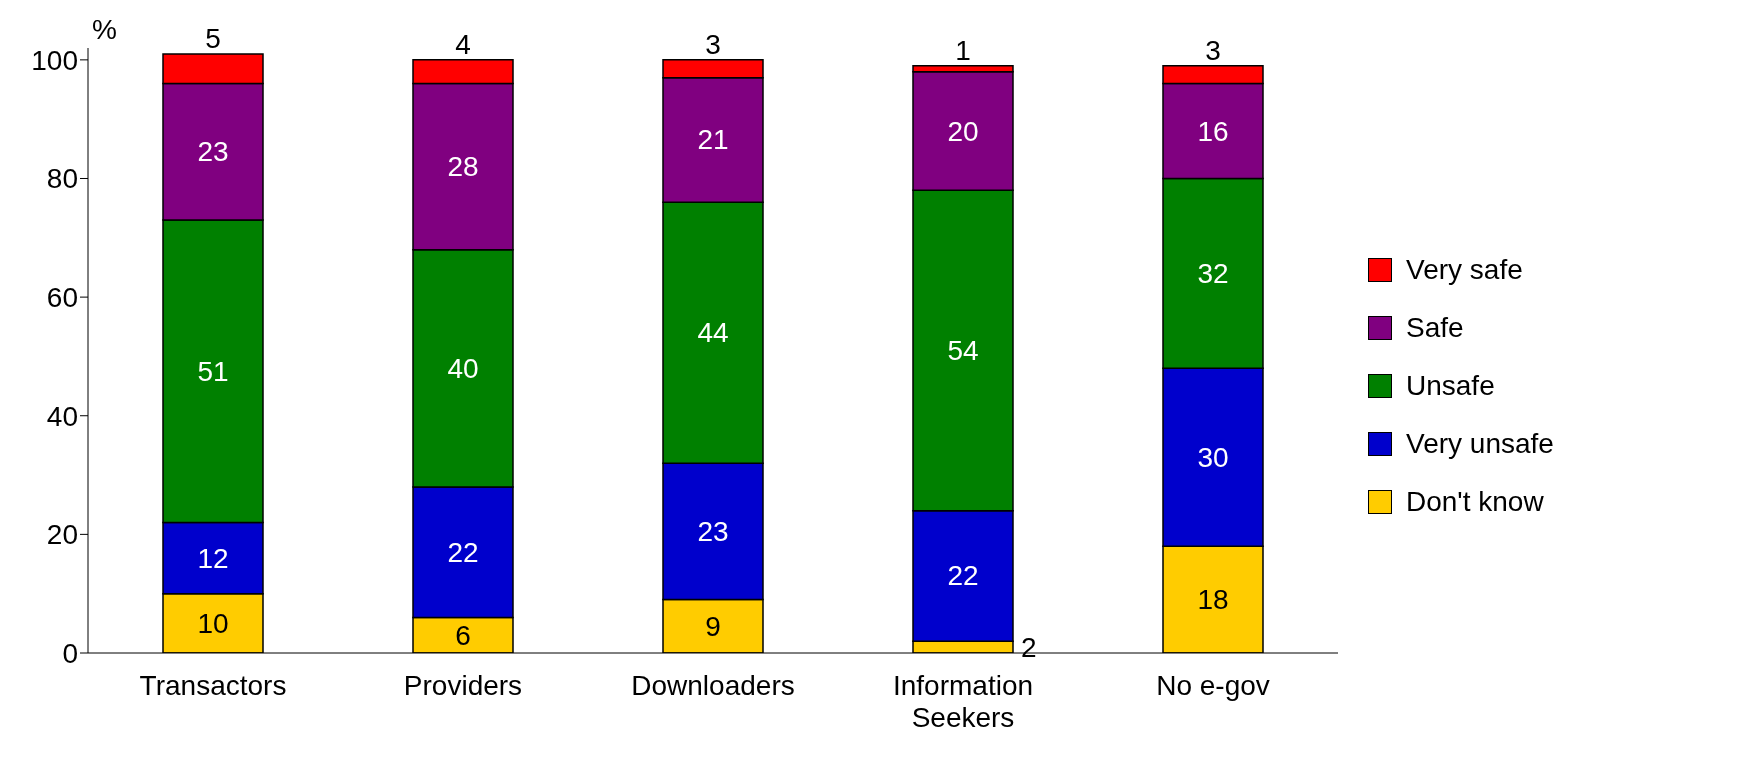 This screenshot has height=775, width=1746. Describe the element at coordinates (1213, 457) in the screenshot. I see `data-label: 30` at that location.